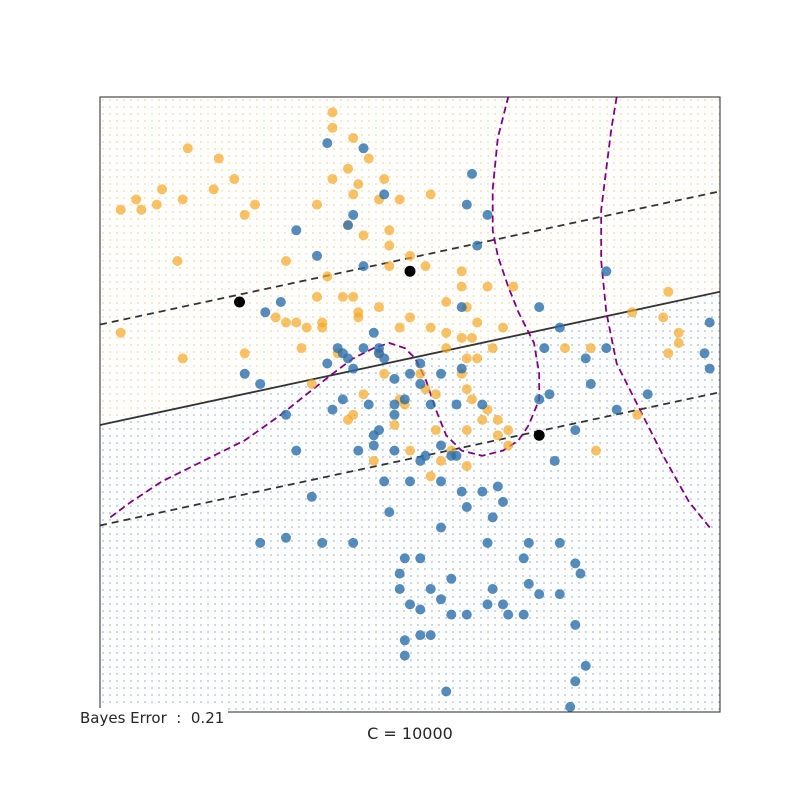 Image resolution: width=800 pixels, height=800 pixels. What do you see at coordinates (207, 718) in the screenshot?
I see `bayes-error-value: 0.21` at bounding box center [207, 718].